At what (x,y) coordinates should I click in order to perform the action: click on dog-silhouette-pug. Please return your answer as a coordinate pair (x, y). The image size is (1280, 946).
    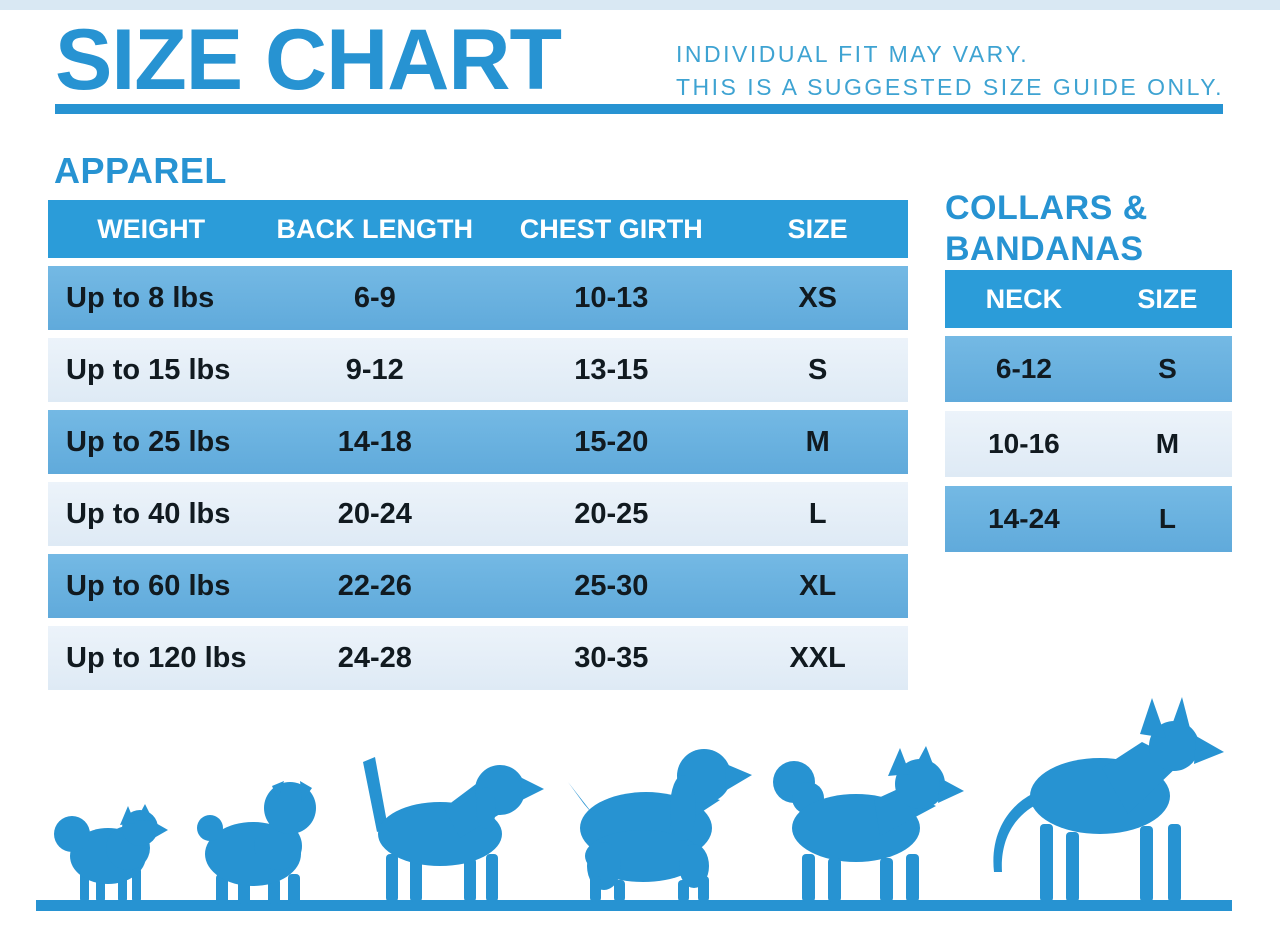
    Looking at the image, I should click on (256, 842).